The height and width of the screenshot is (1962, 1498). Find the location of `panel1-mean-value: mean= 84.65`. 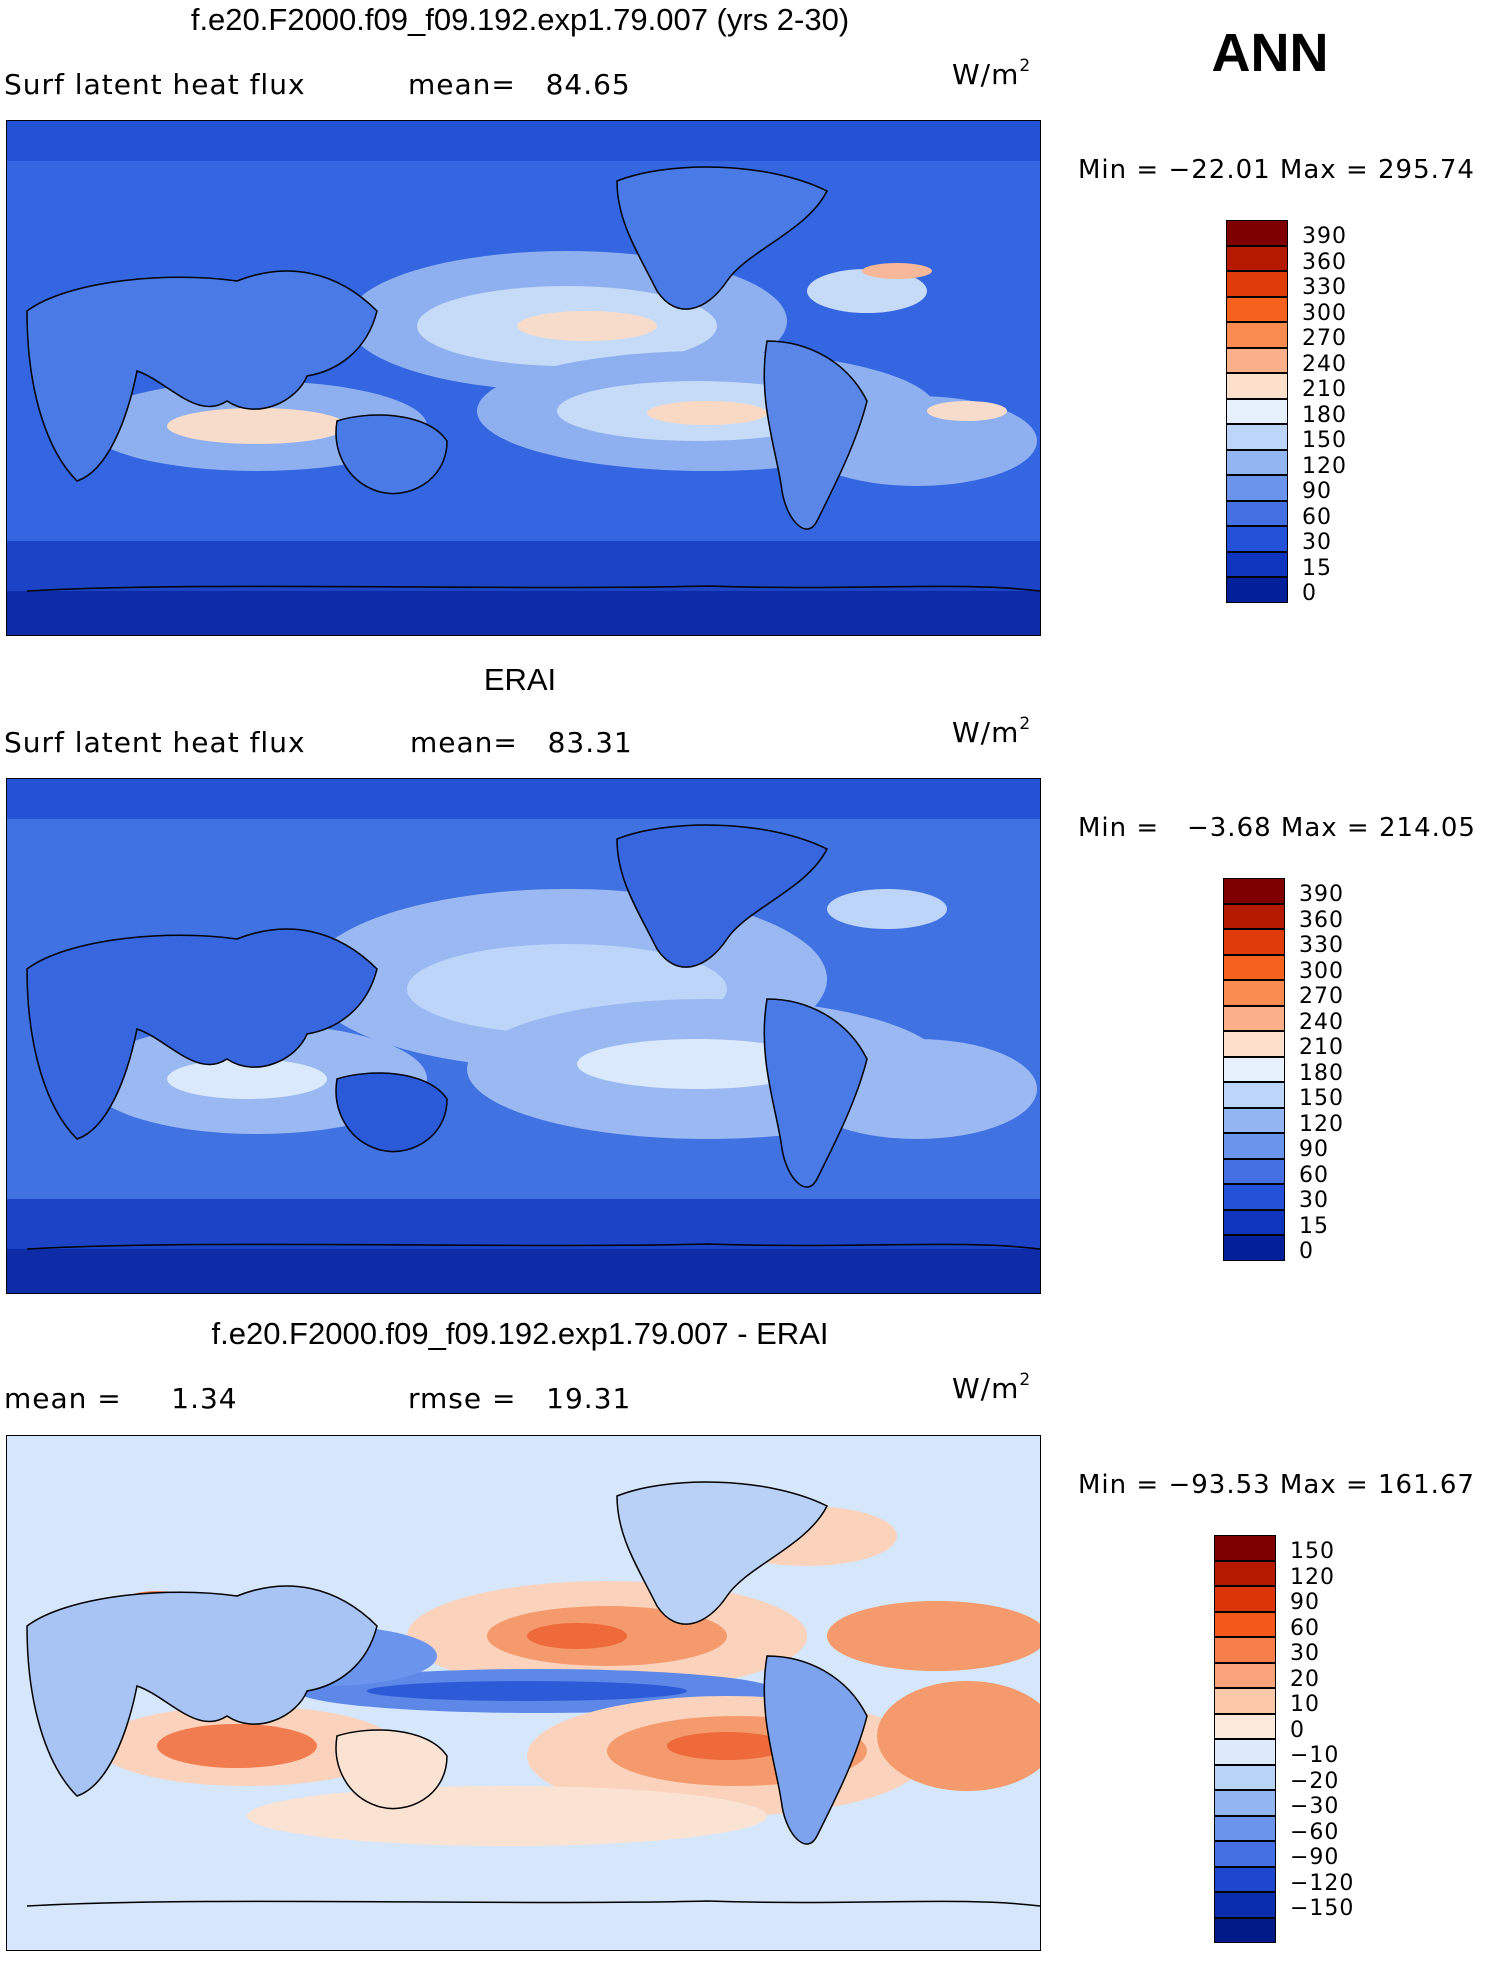

panel1-mean-value: mean= 84.65 is located at coordinates (519, 84).